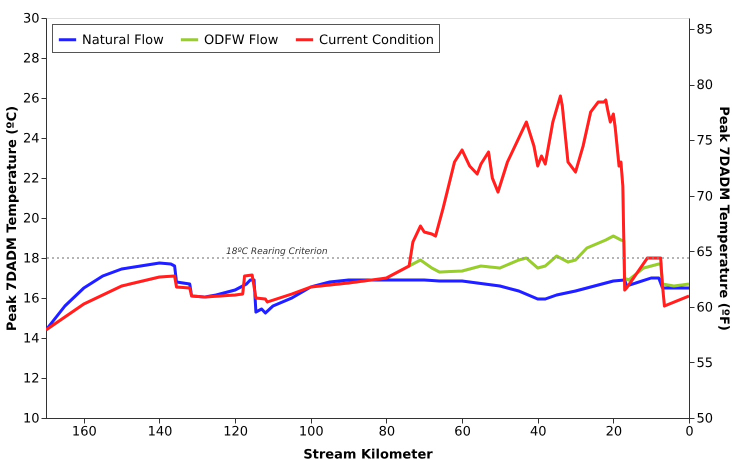 Image resolution: width=735 pixels, height=466 pixels. I want to click on y2-tick-label: 65, so click(705, 252).